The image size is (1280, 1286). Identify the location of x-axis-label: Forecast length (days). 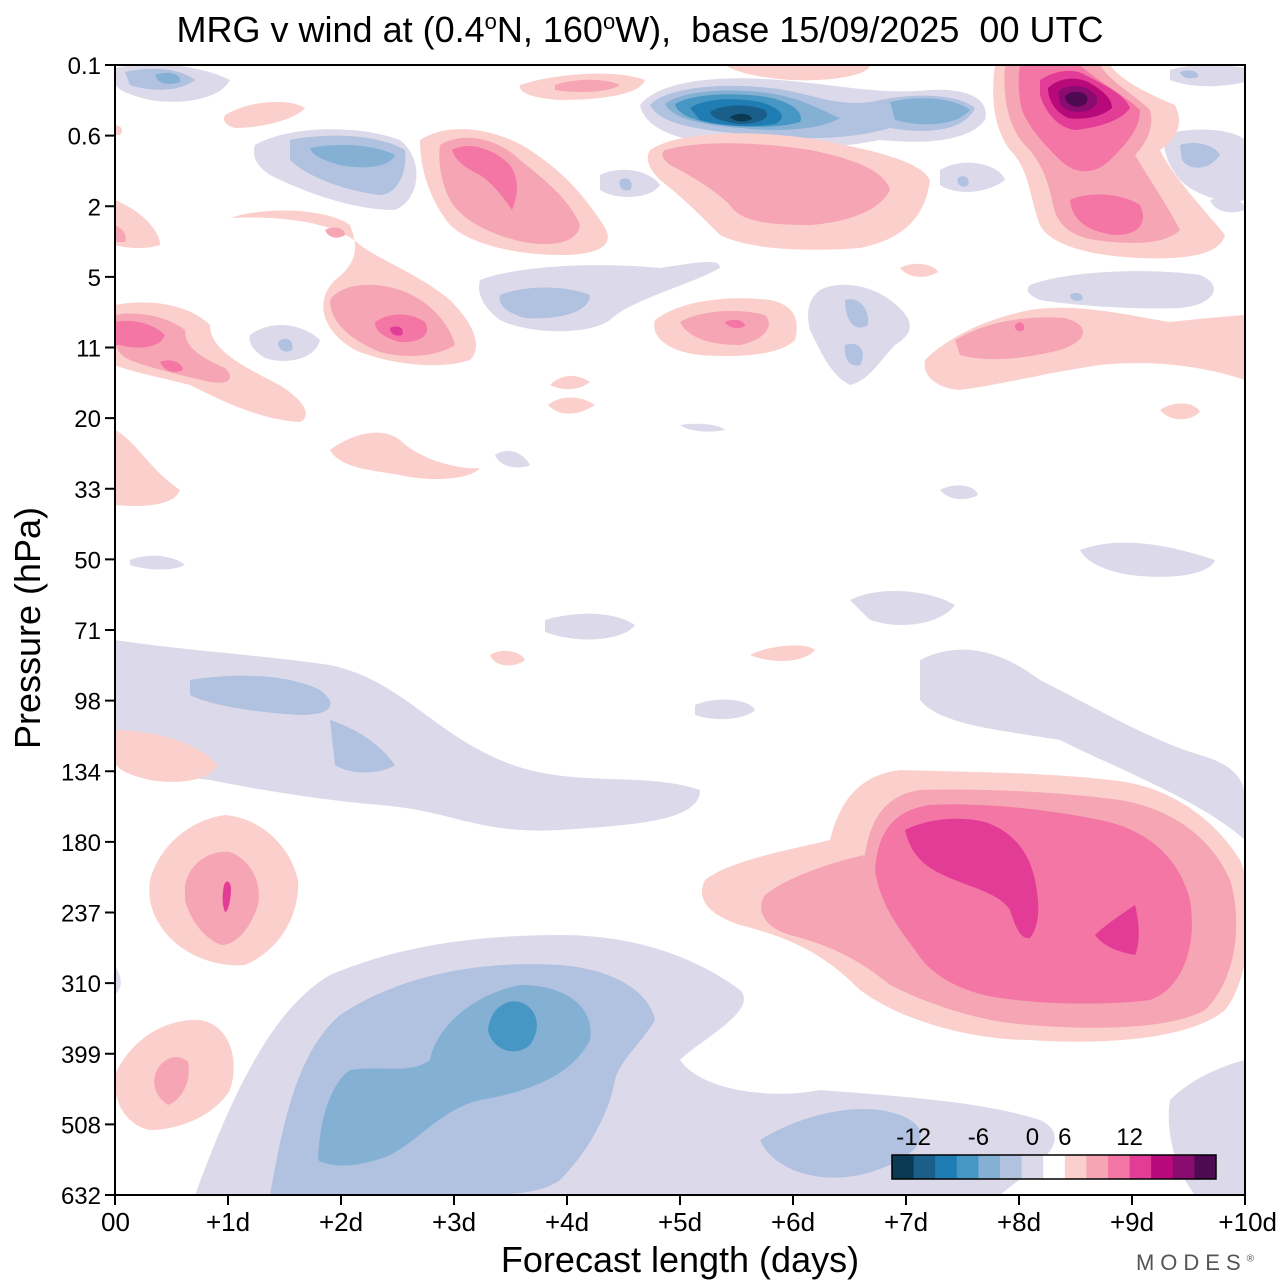
(680, 1259).